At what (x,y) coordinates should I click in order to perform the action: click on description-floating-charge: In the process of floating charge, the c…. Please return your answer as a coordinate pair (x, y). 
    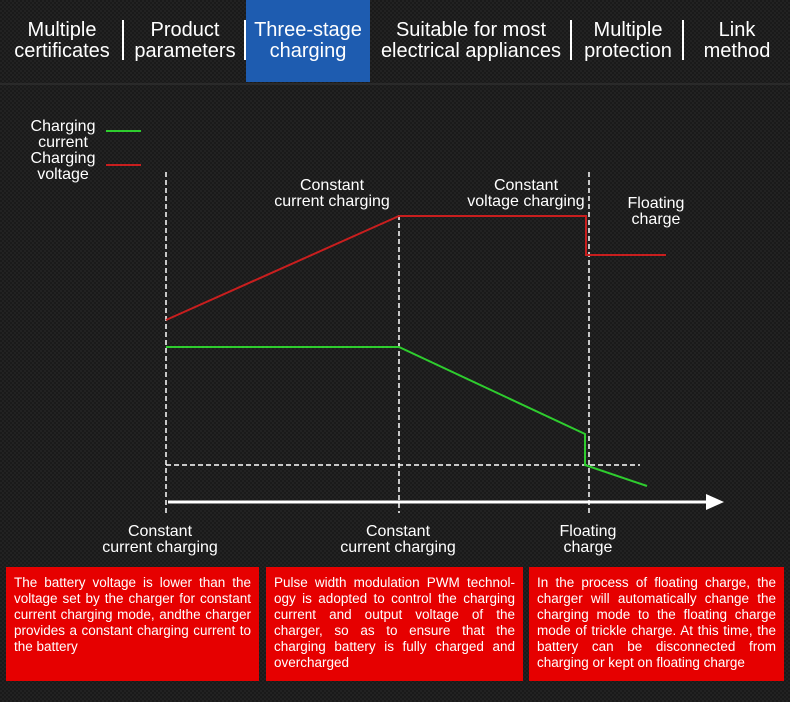
    Looking at the image, I should click on (656, 624).